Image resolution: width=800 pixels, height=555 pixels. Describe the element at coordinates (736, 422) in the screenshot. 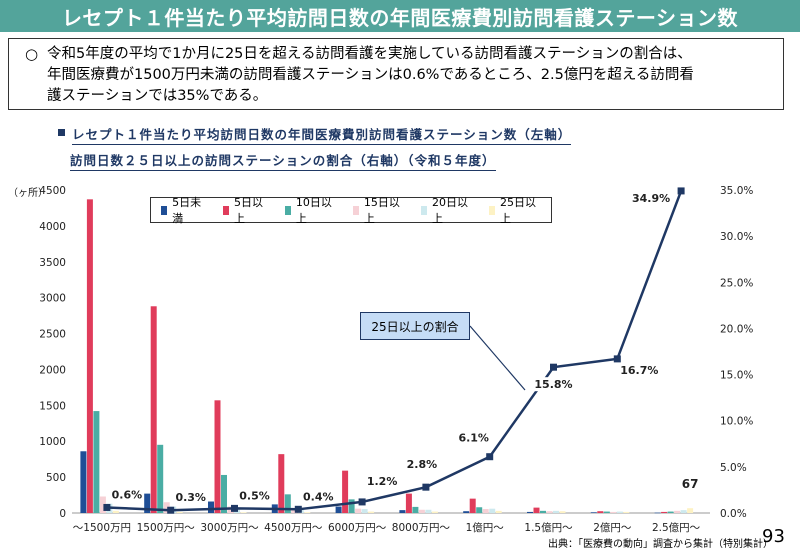

I see `y2-tick-label: 10.0%` at that location.